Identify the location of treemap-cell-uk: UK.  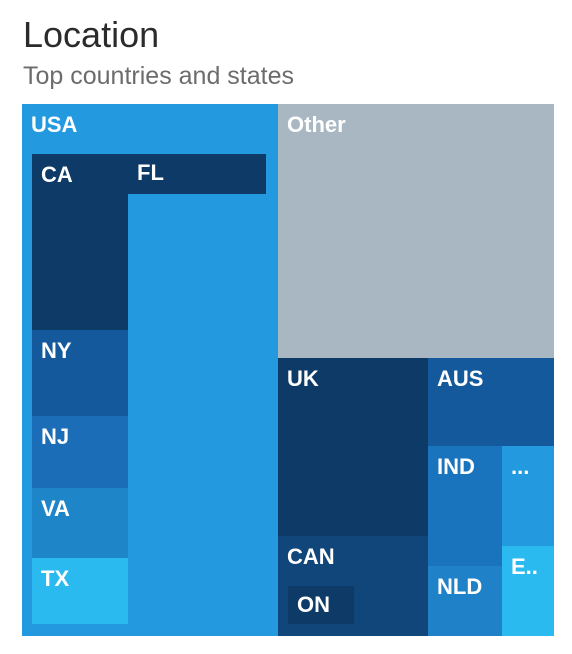
(353, 447).